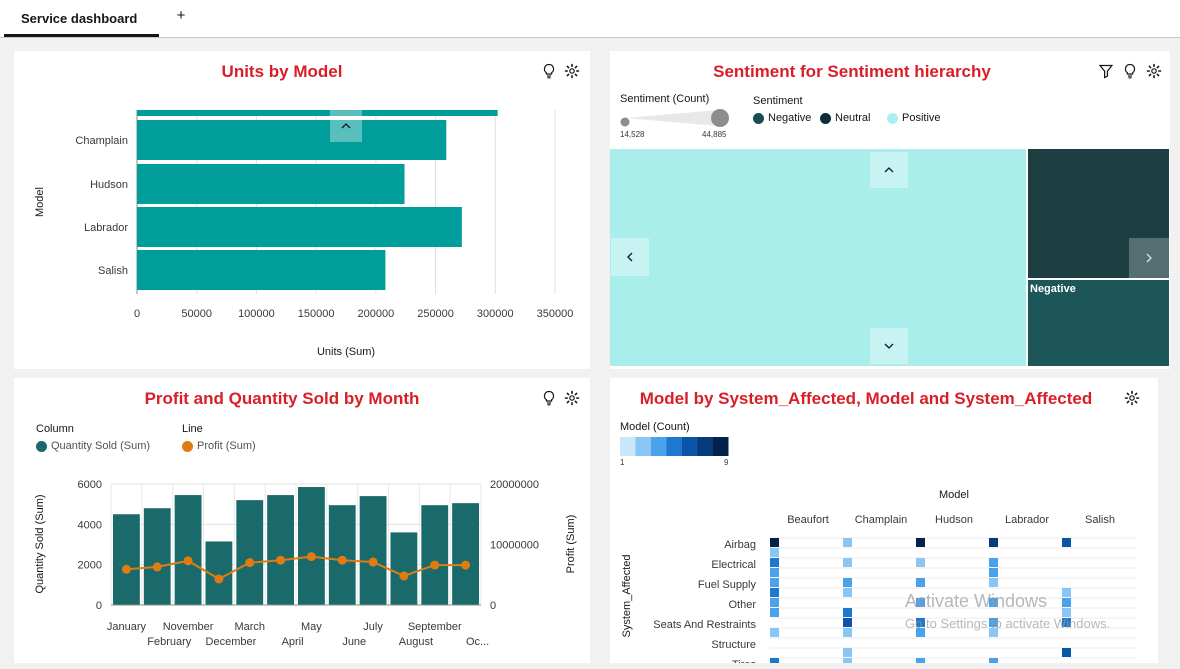 The image size is (1180, 669). I want to click on tab-service-dashboard: Service dashboard, so click(81, 18).